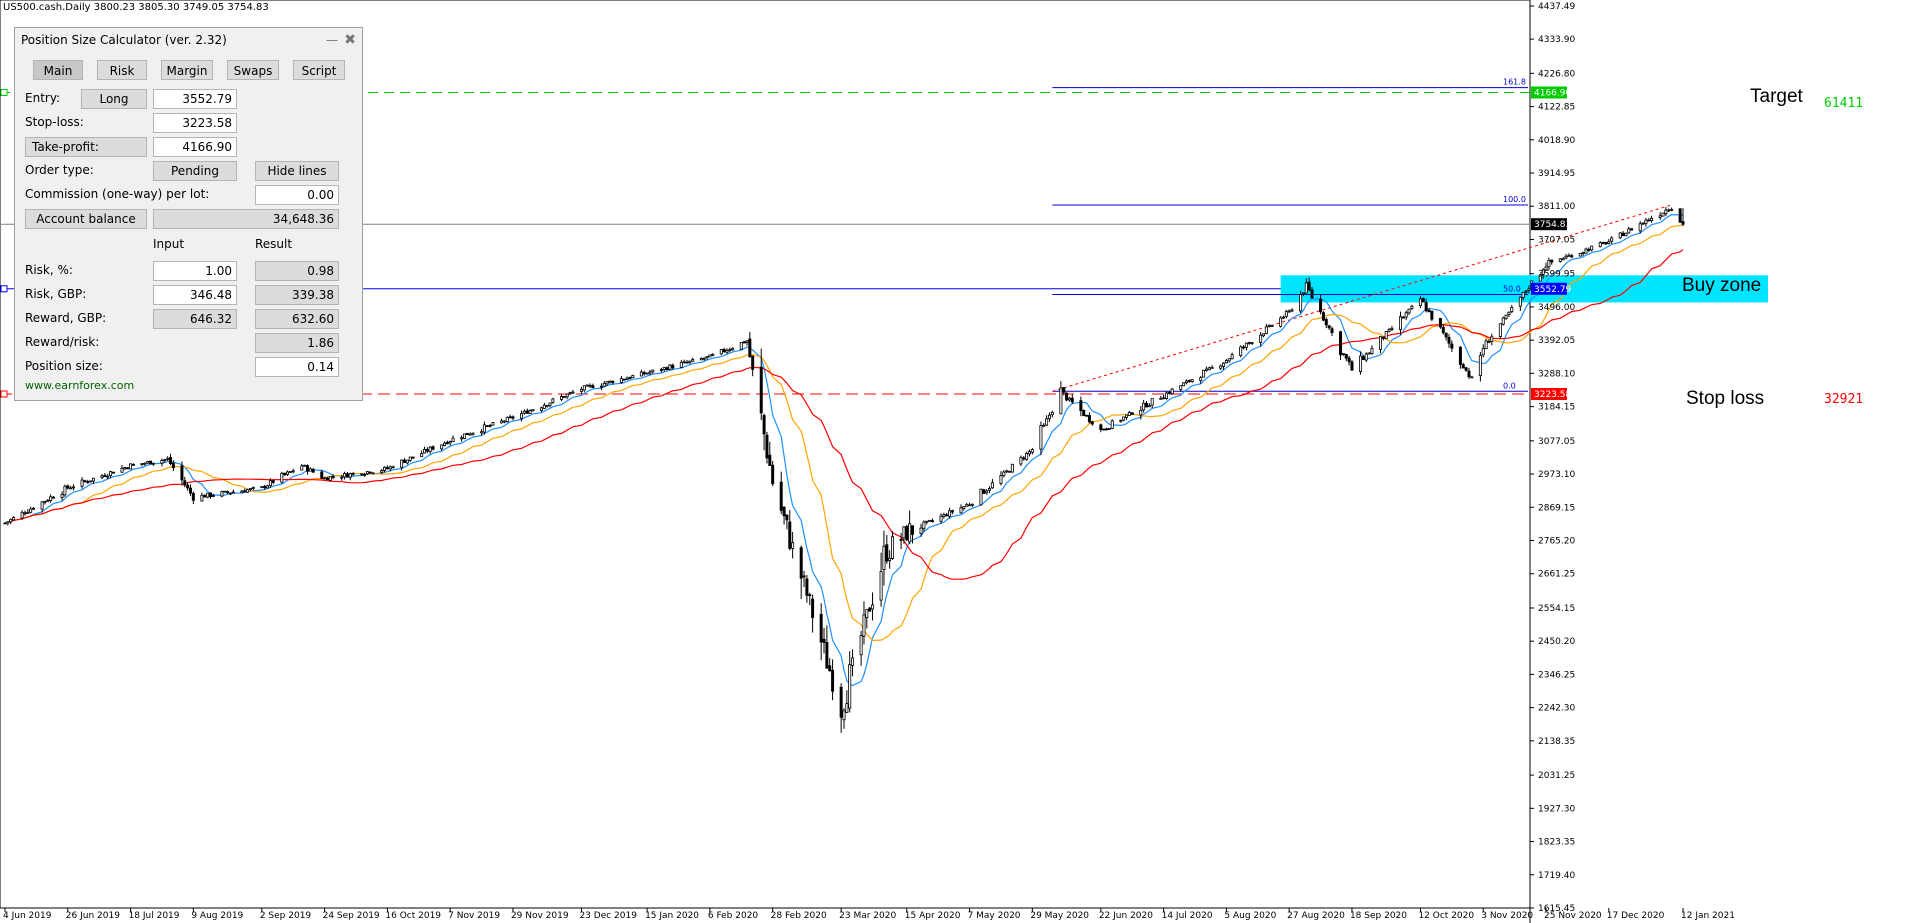 Image resolution: width=1916 pixels, height=923 pixels. I want to click on date-tick-label: 2 Sep 2019, so click(286, 916).